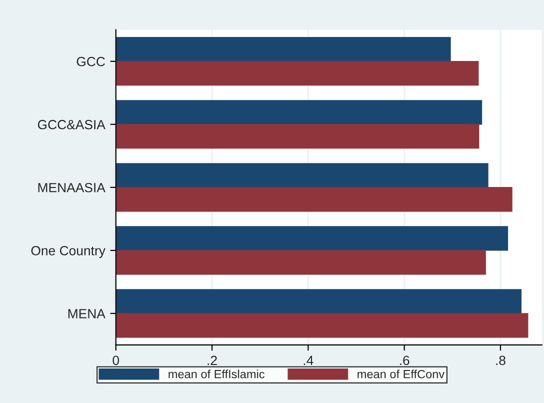 The width and height of the screenshot is (544, 403). What do you see at coordinates (216, 374) in the screenshot?
I see `legend-label: mean of EffIslamic` at bounding box center [216, 374].